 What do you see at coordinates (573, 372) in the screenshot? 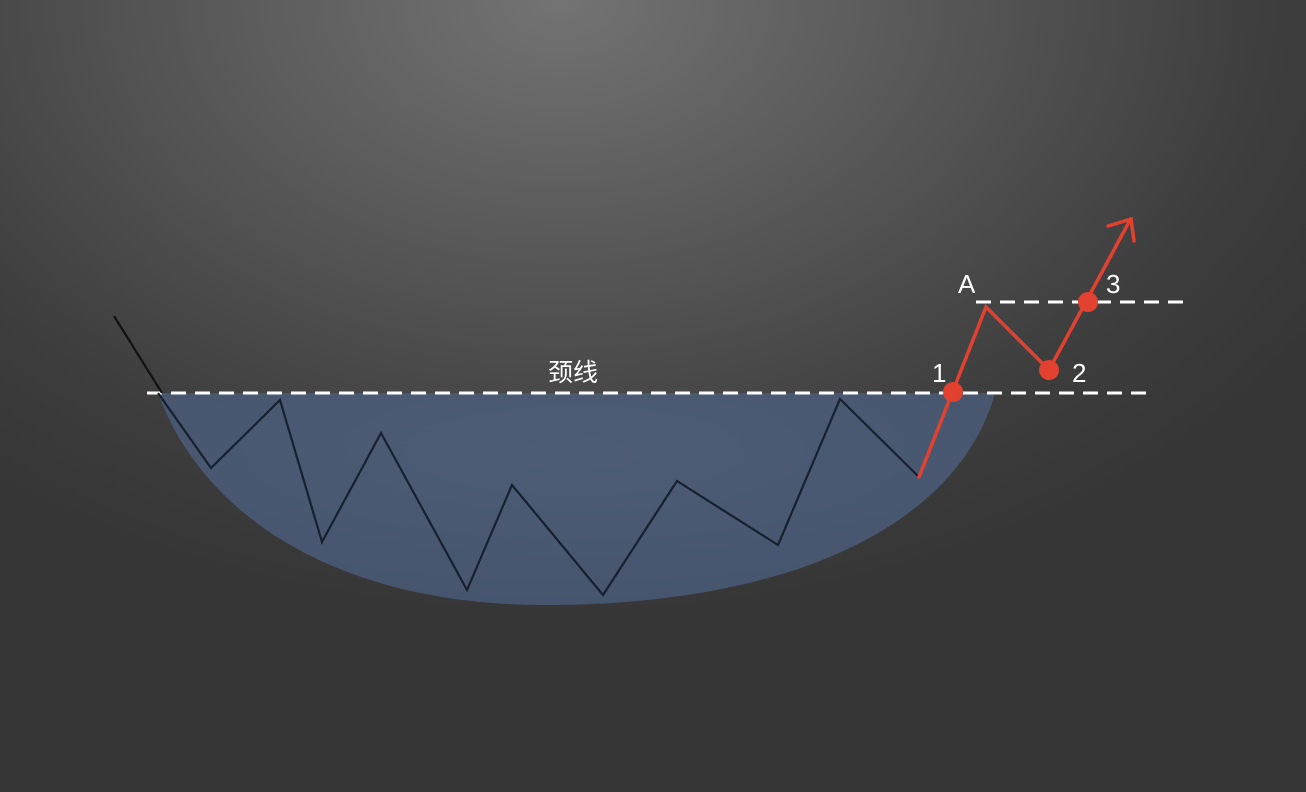
I see `neckline-label: 颈线` at bounding box center [573, 372].